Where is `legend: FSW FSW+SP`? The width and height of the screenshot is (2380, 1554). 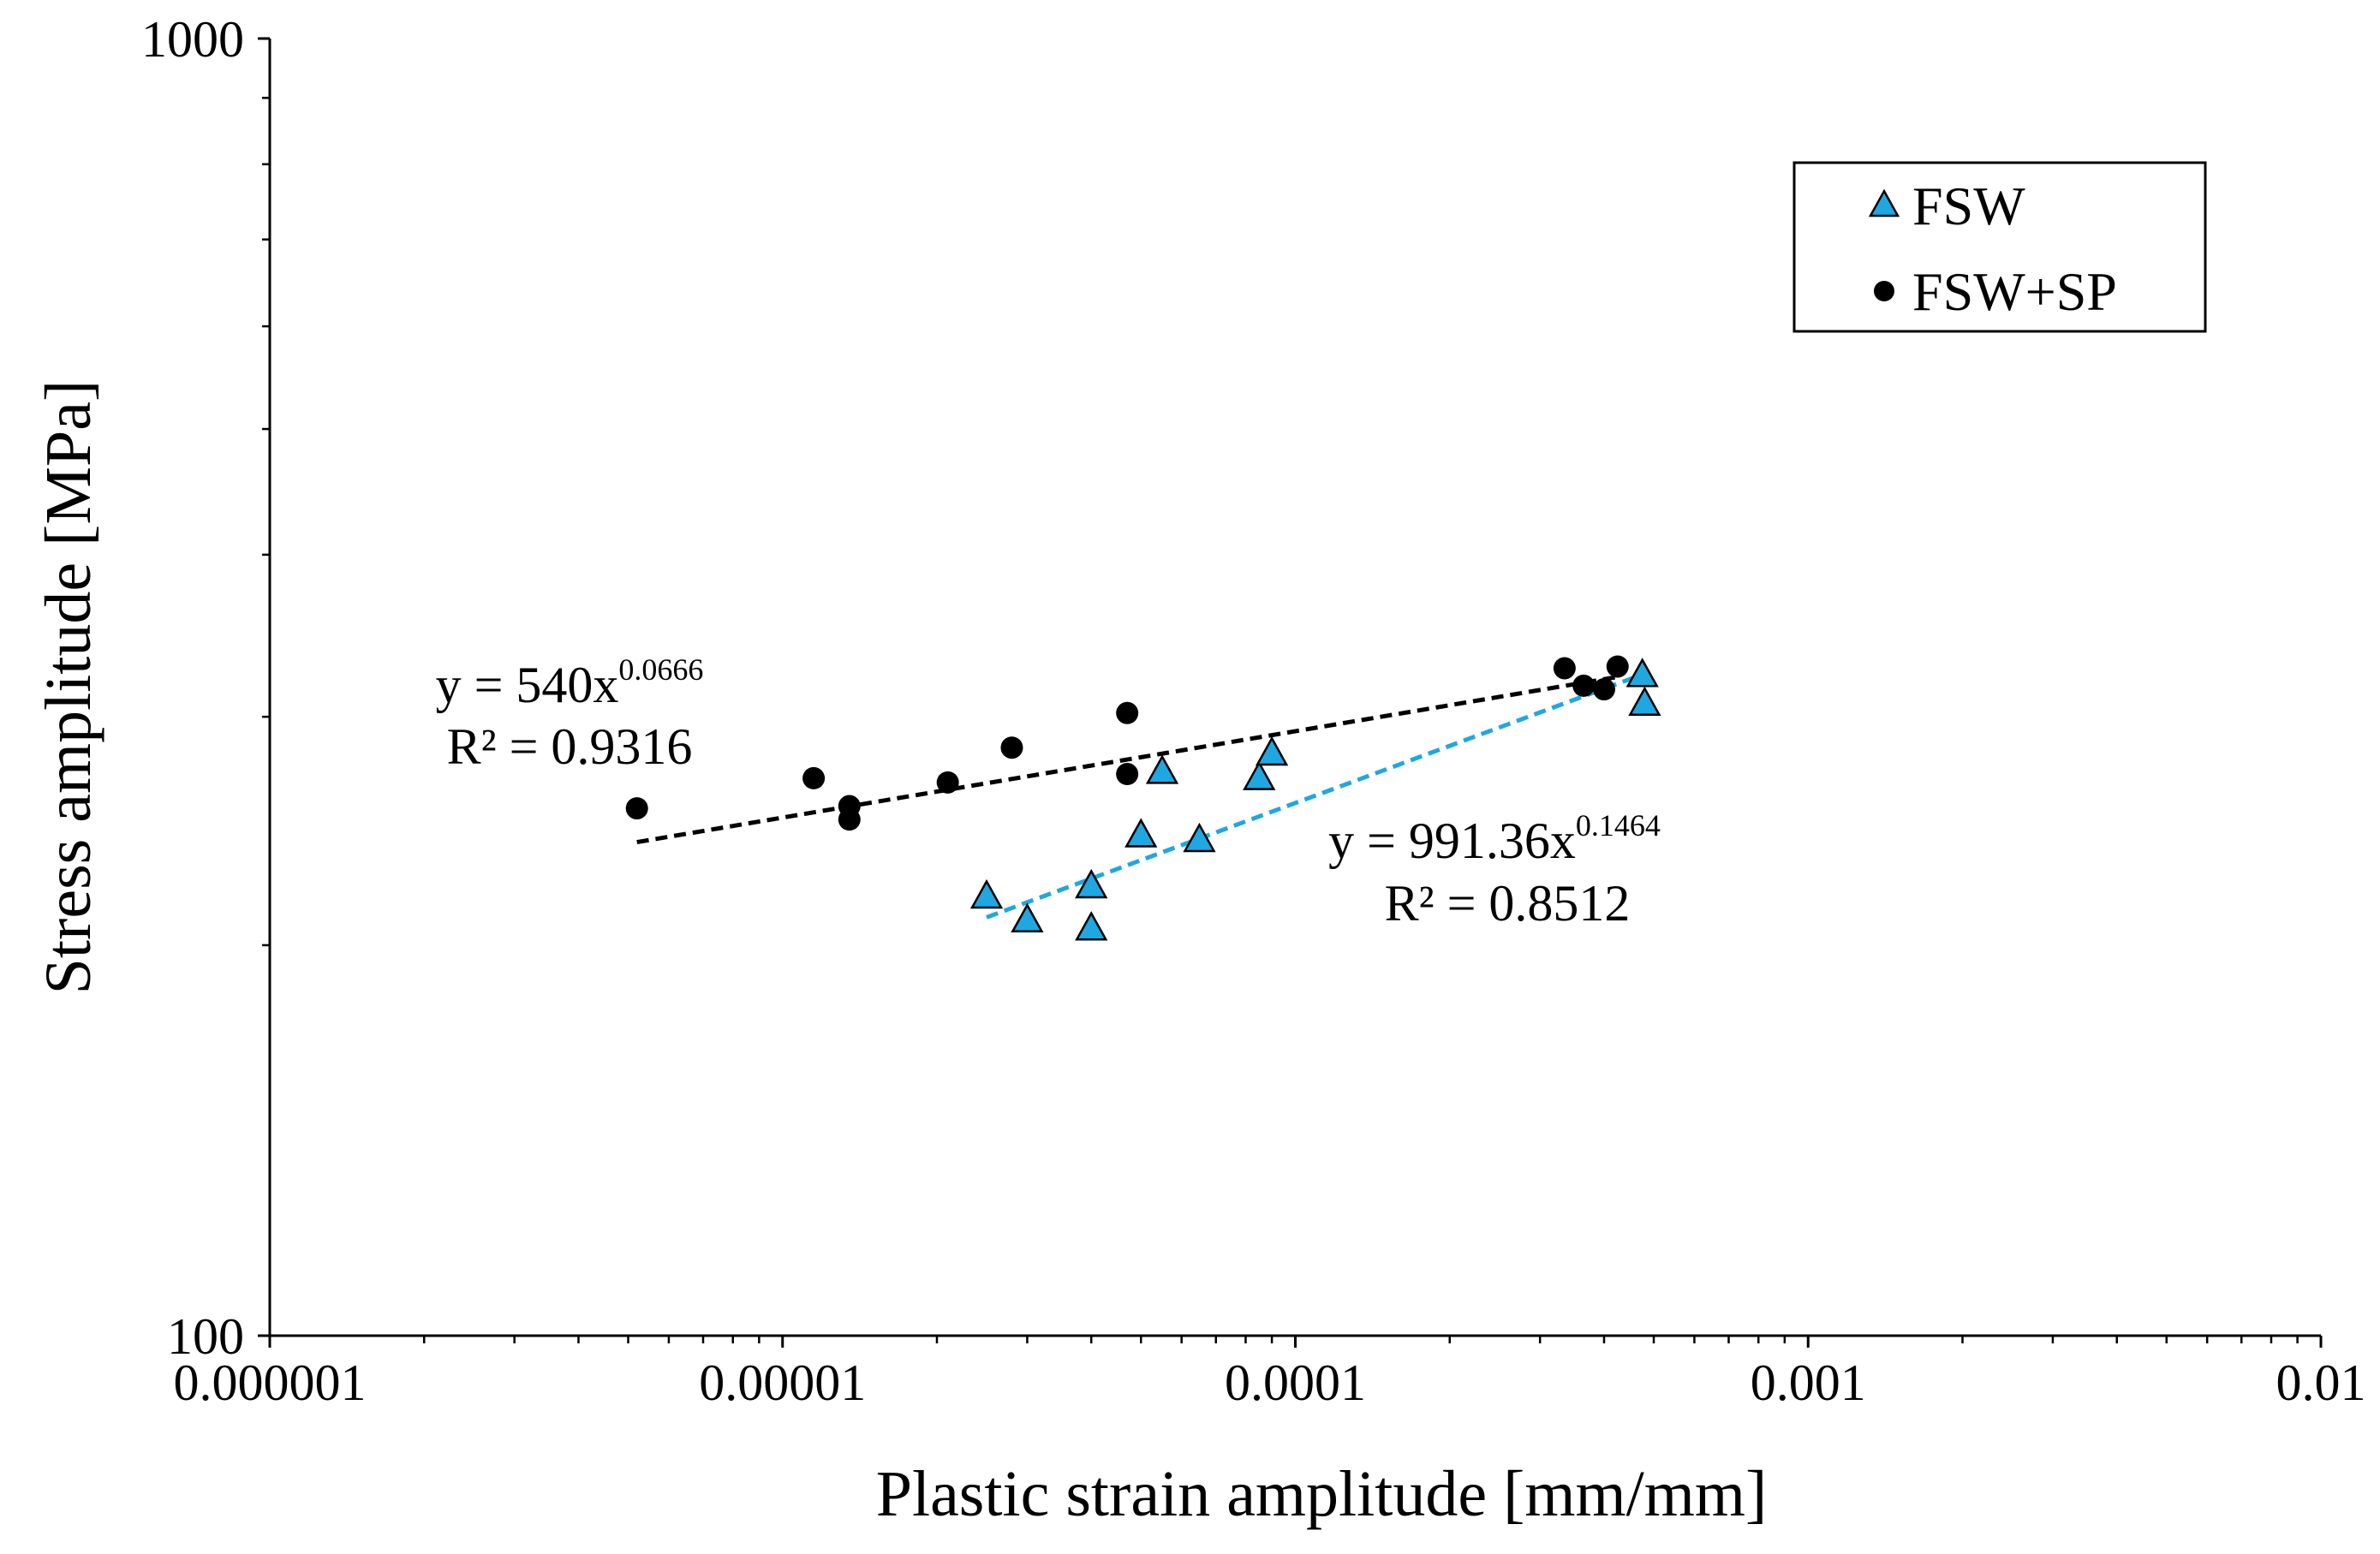 legend: FSW FSW+SP is located at coordinates (1999, 247).